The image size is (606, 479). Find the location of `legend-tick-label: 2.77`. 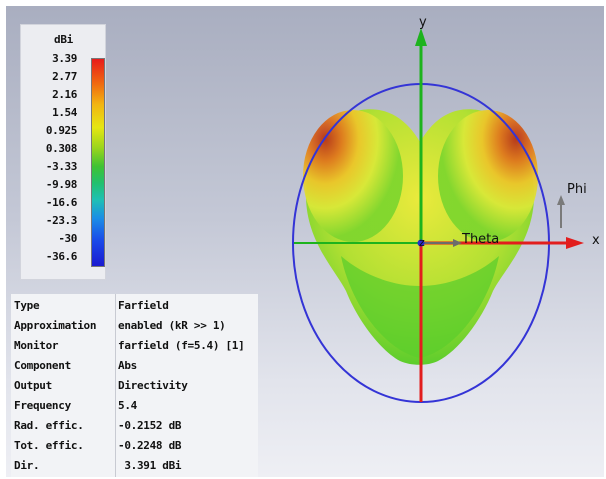

legend-tick-label: 2.77 is located at coordinates (64, 76).